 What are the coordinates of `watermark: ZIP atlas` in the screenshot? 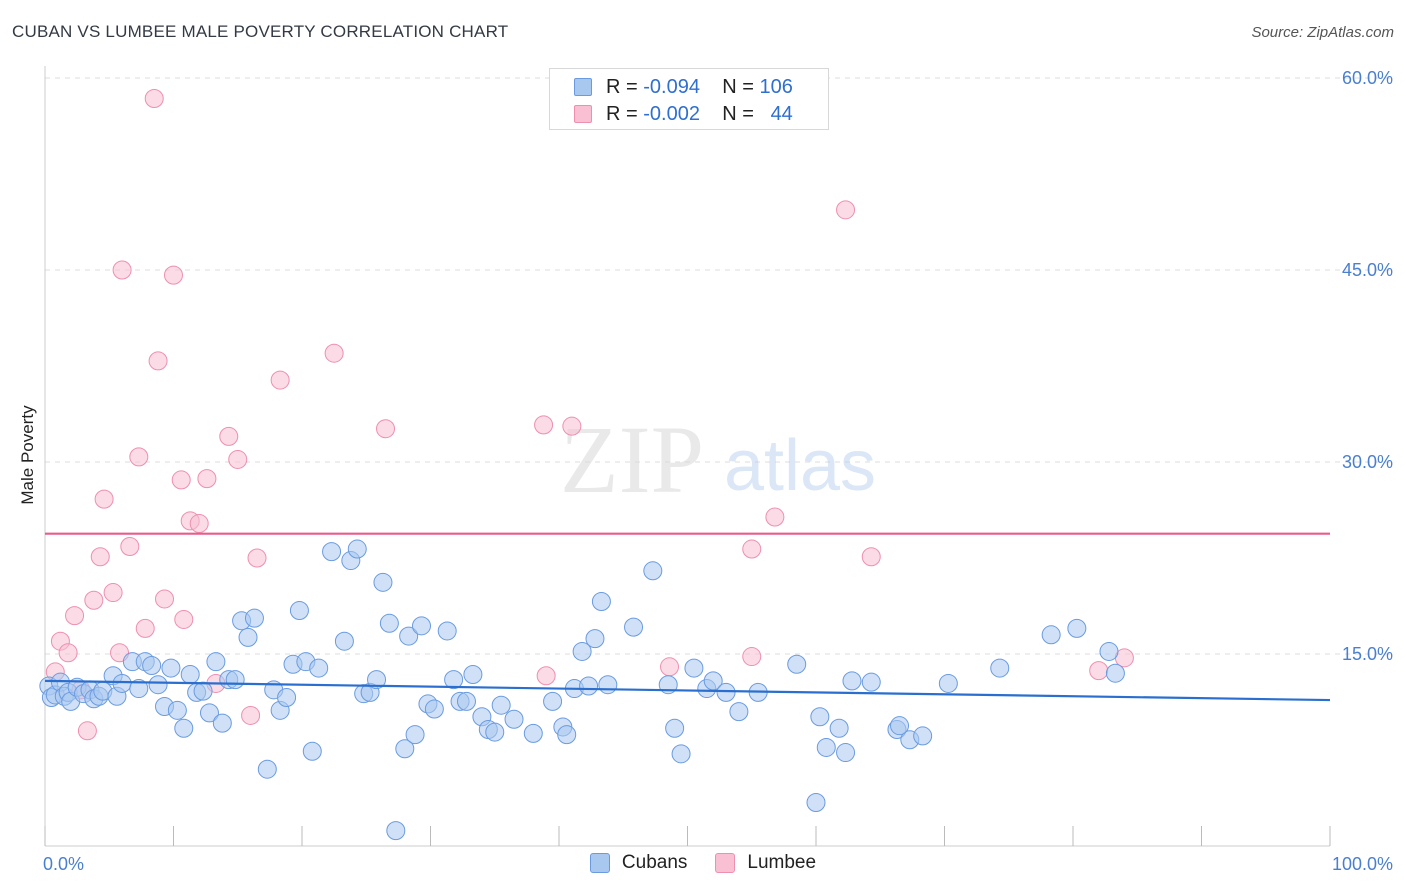 It's located at (718, 459).